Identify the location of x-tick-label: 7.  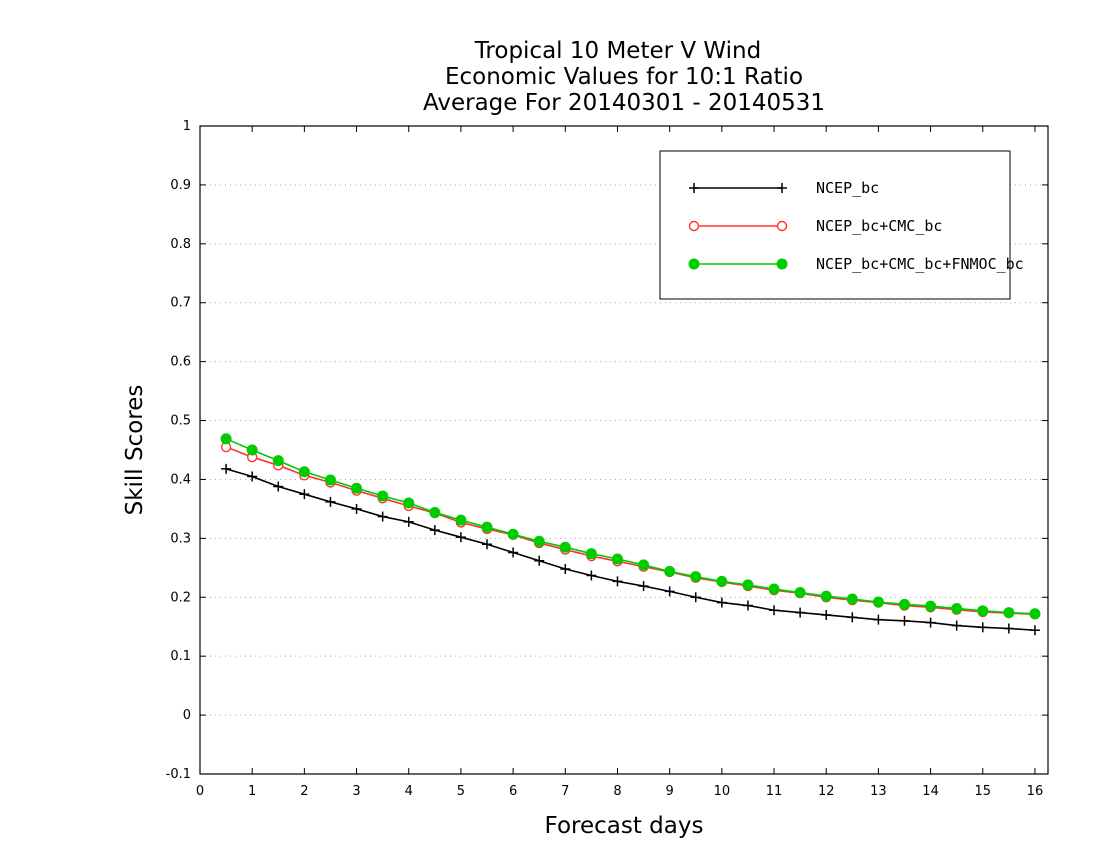
(565, 791).